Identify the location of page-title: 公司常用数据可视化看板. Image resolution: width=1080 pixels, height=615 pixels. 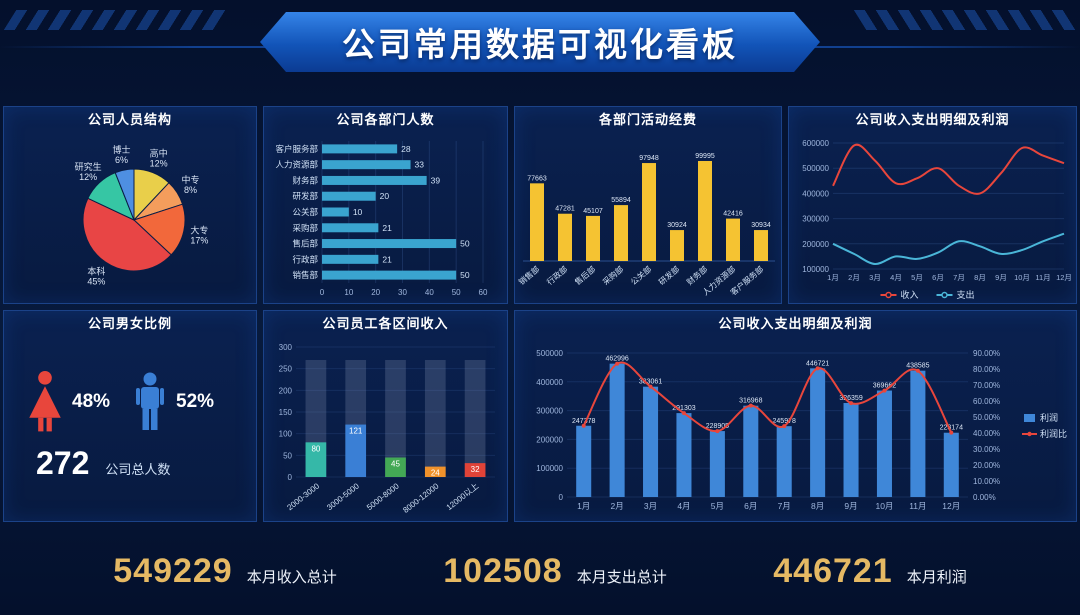
(540, 44).